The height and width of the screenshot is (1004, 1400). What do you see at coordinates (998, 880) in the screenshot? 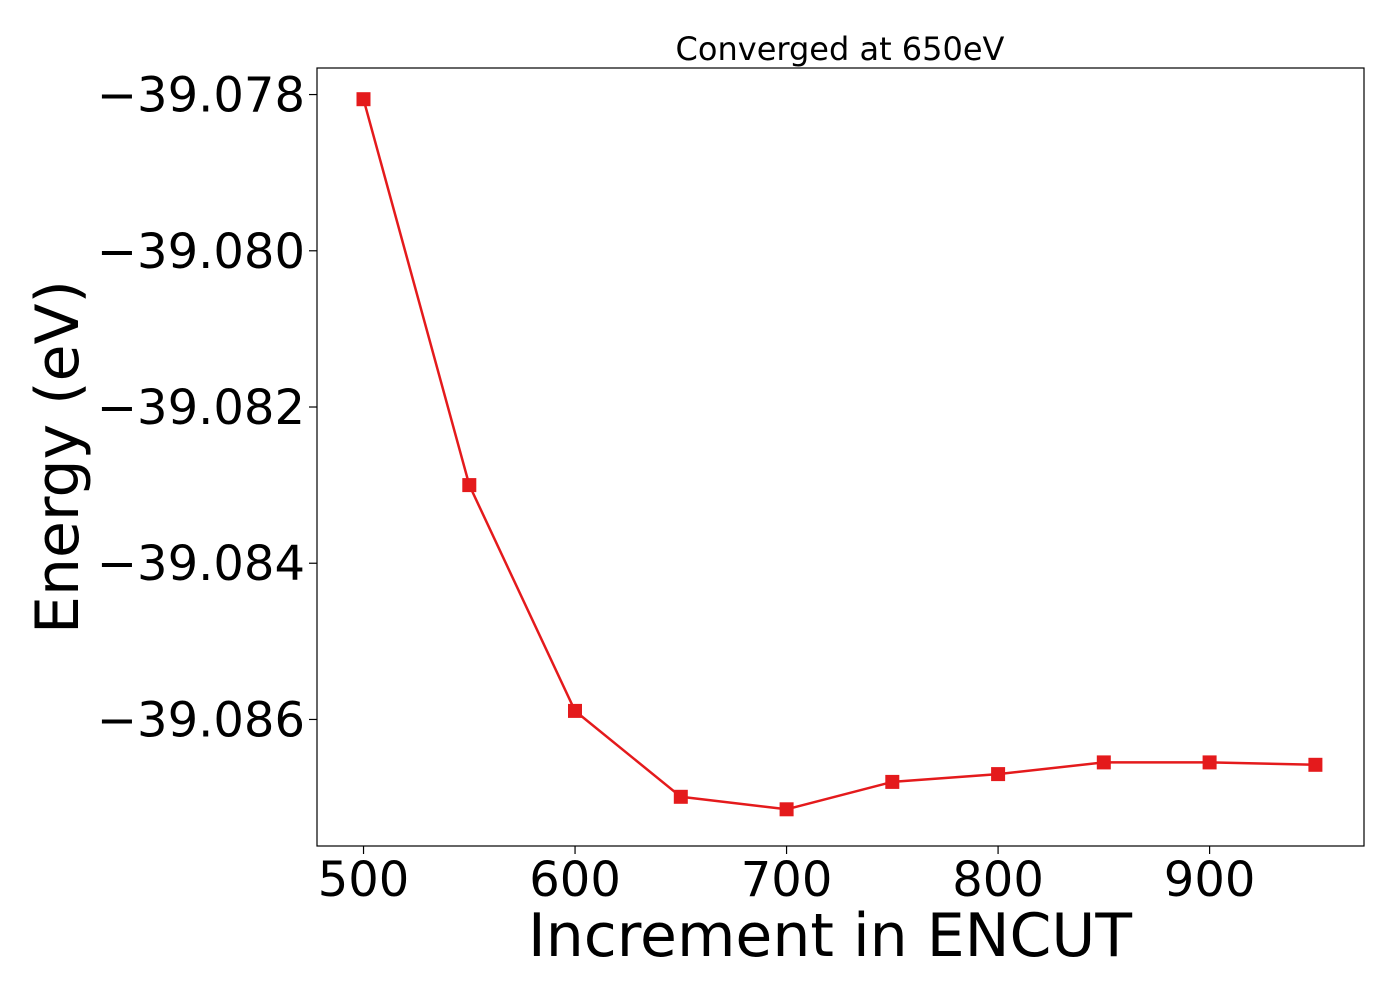
I see `x-tick-label: 800` at bounding box center [998, 880].